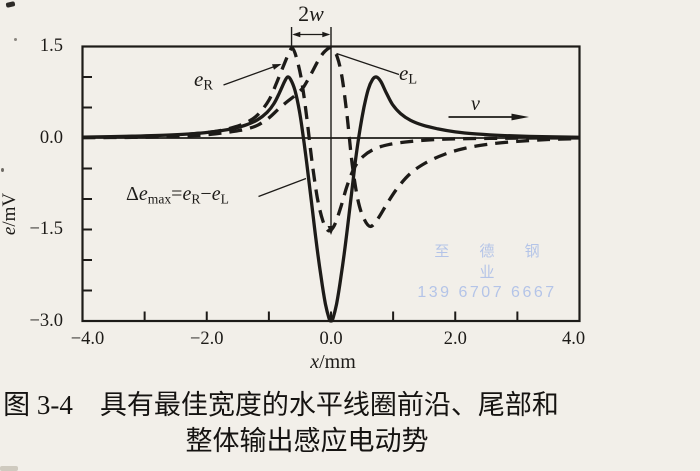 The image size is (700, 471). Describe the element at coordinates (281, 405) in the screenshot. I see `figure-caption-line1: 图 3-4 具有最佳宽度的水平线圈前沿、尾部和` at that location.